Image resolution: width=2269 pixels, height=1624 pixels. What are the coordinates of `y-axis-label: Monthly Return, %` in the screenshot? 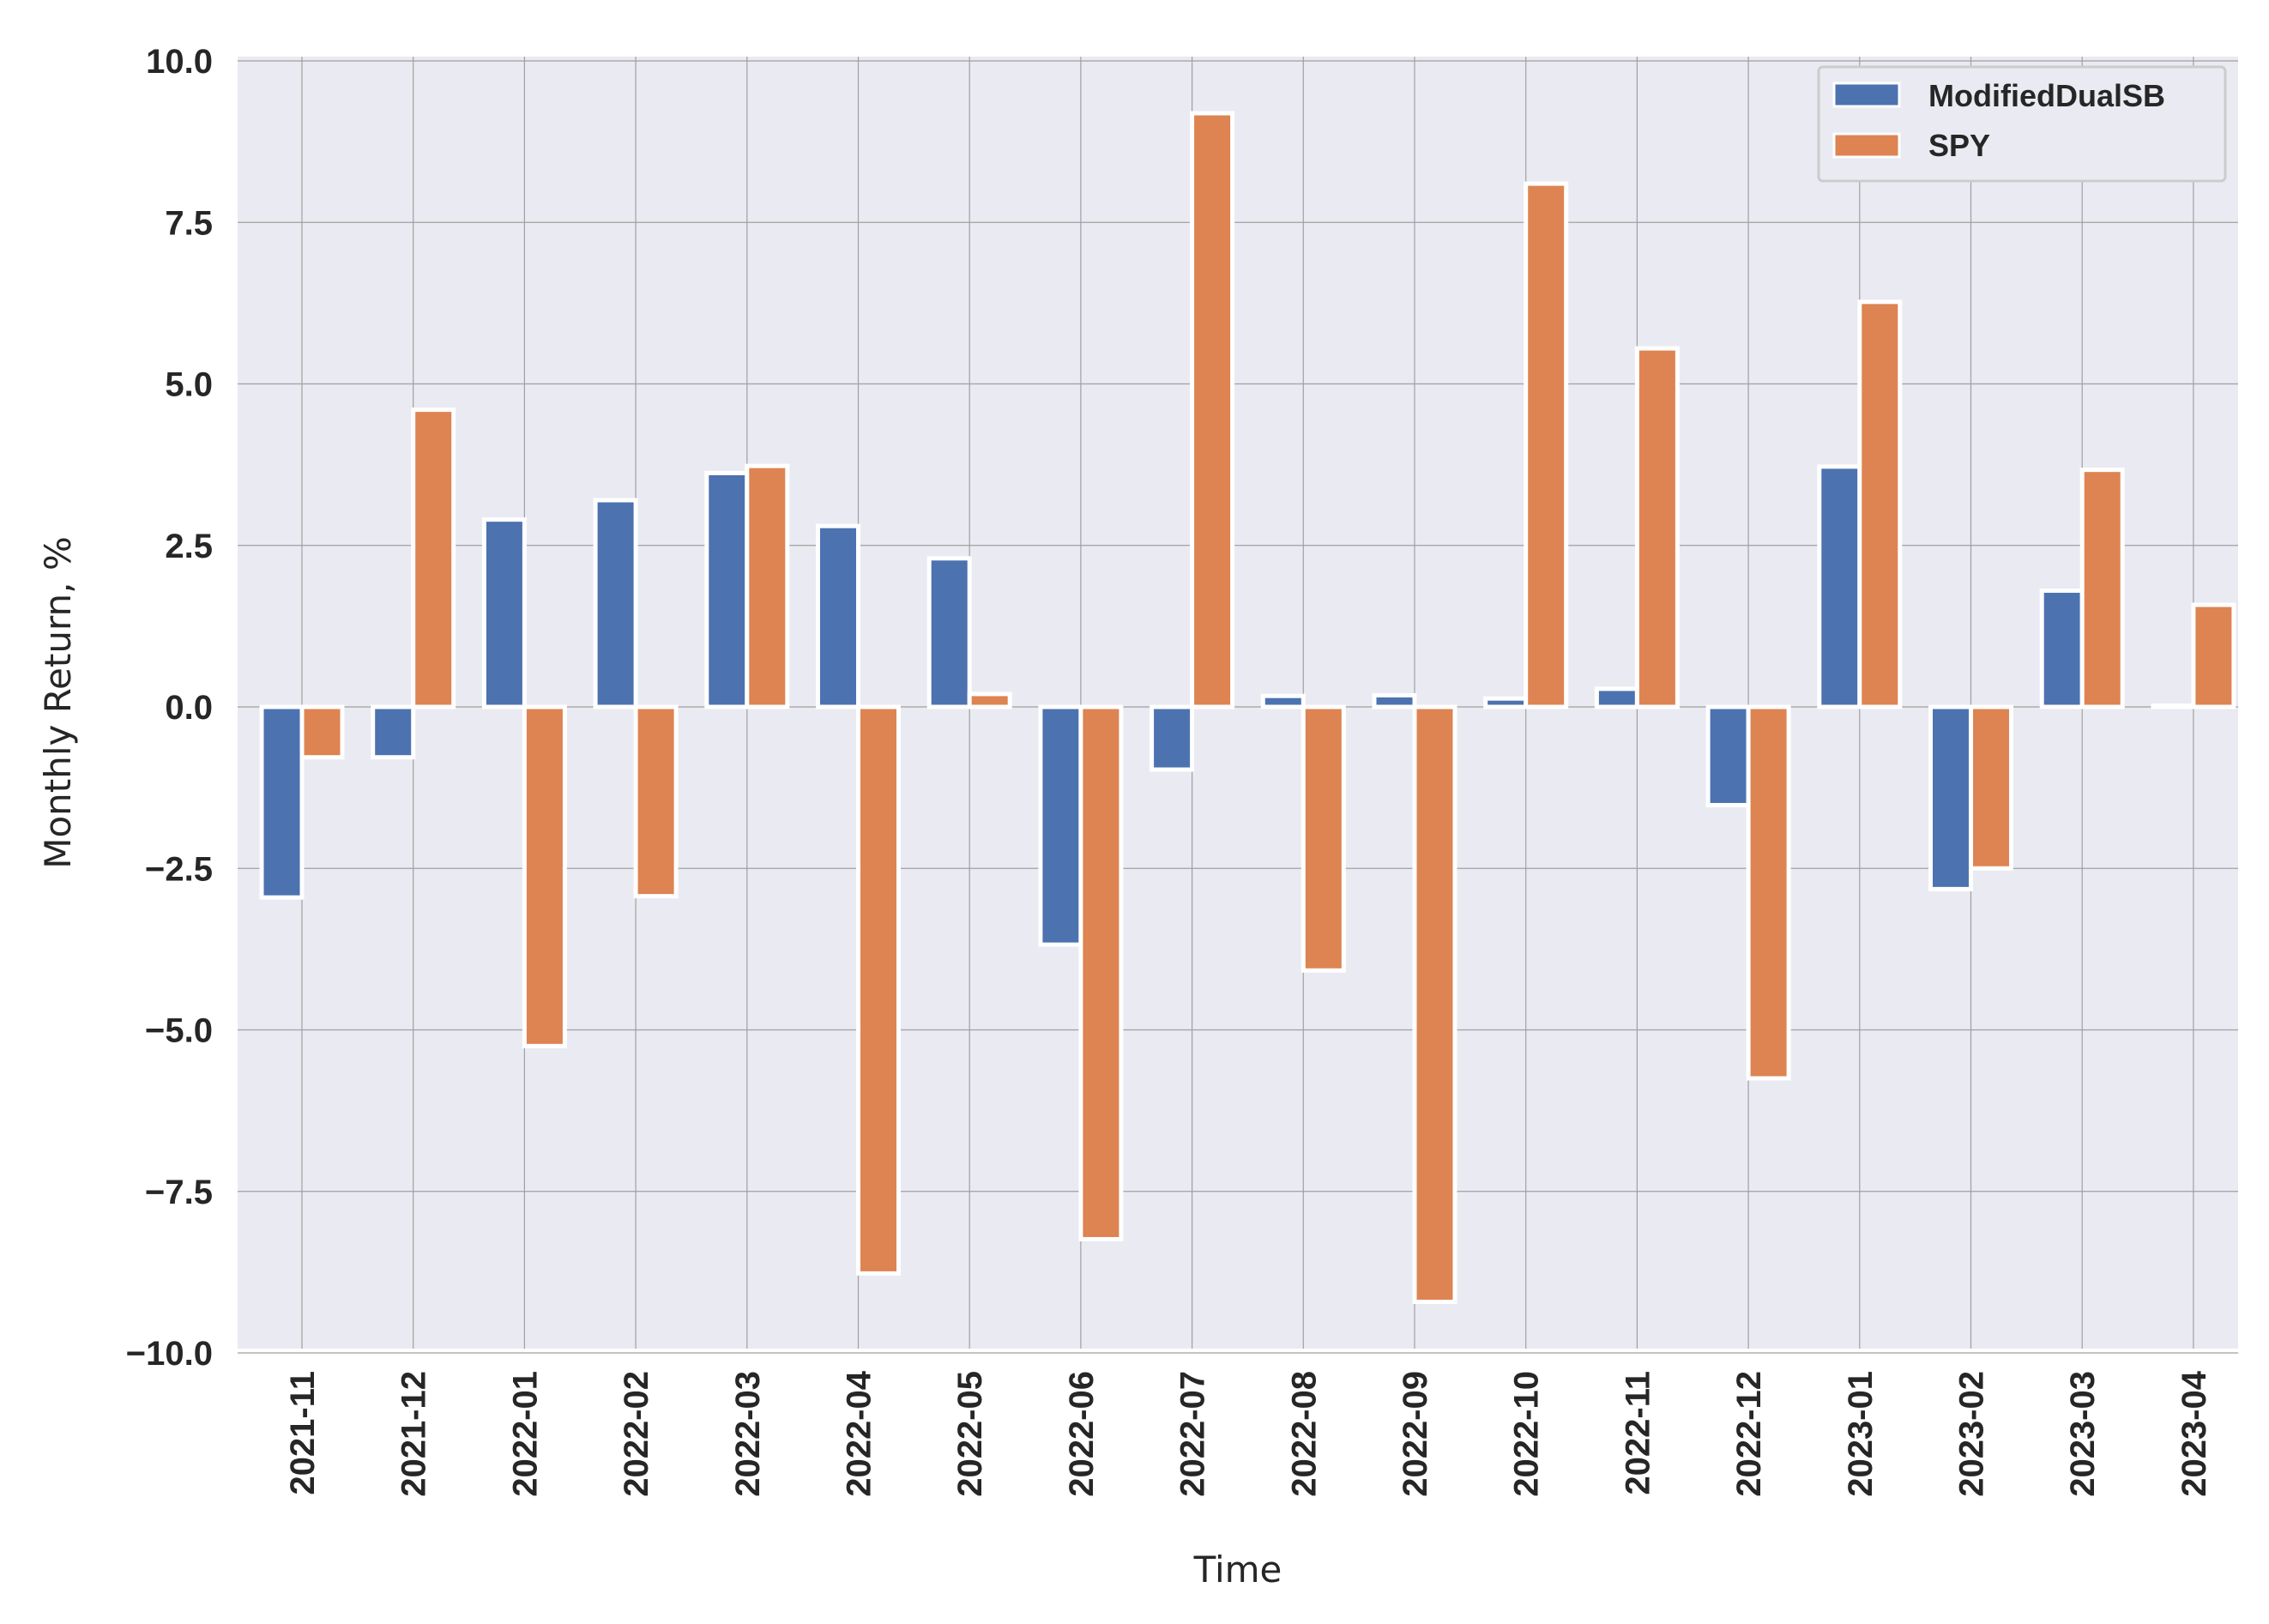 It's located at (58, 702).